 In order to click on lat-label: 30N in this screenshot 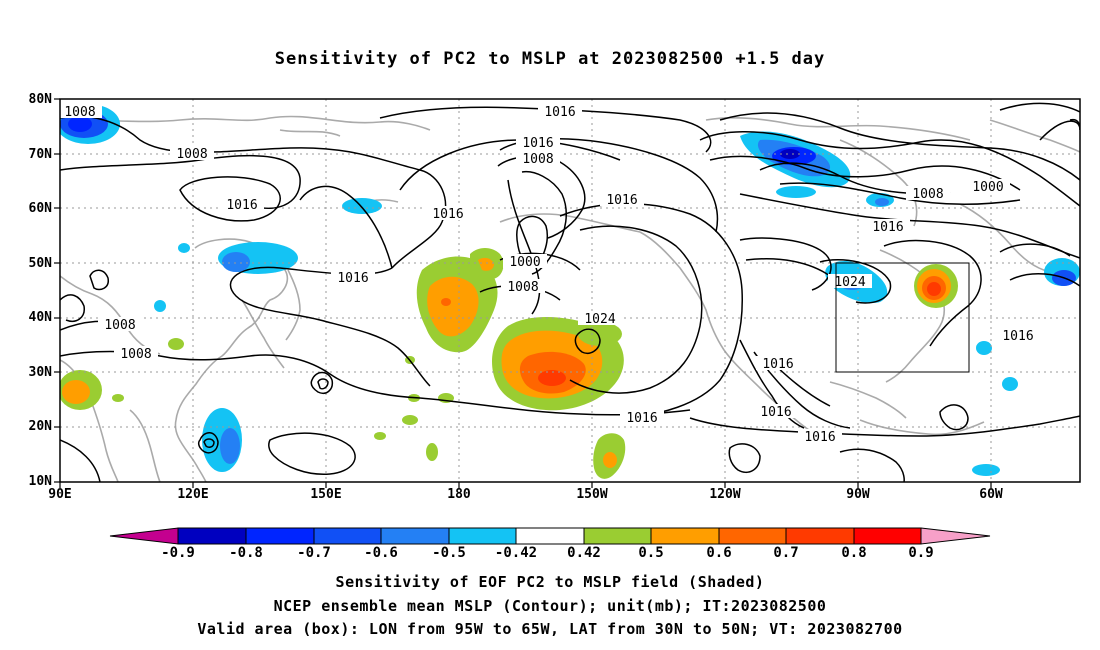, I will do `click(40, 372)`.